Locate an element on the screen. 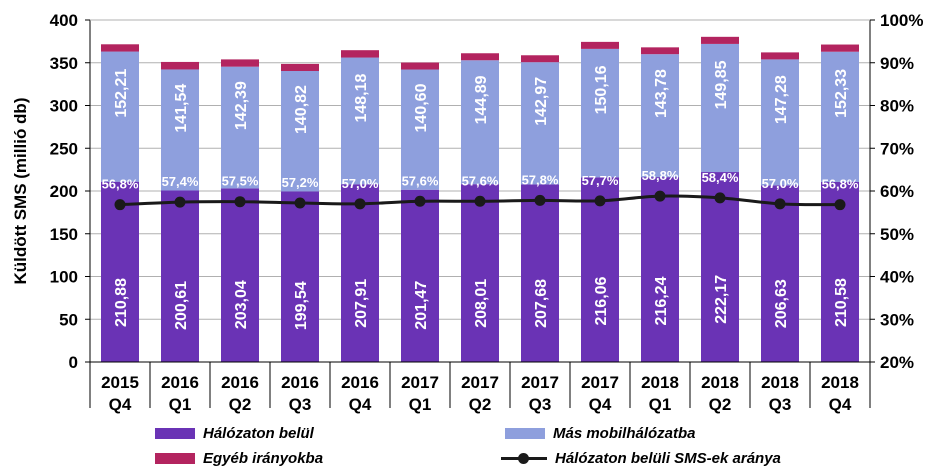 The image size is (946, 473). bar-label-in-network: 210,58 is located at coordinates (841, 302).